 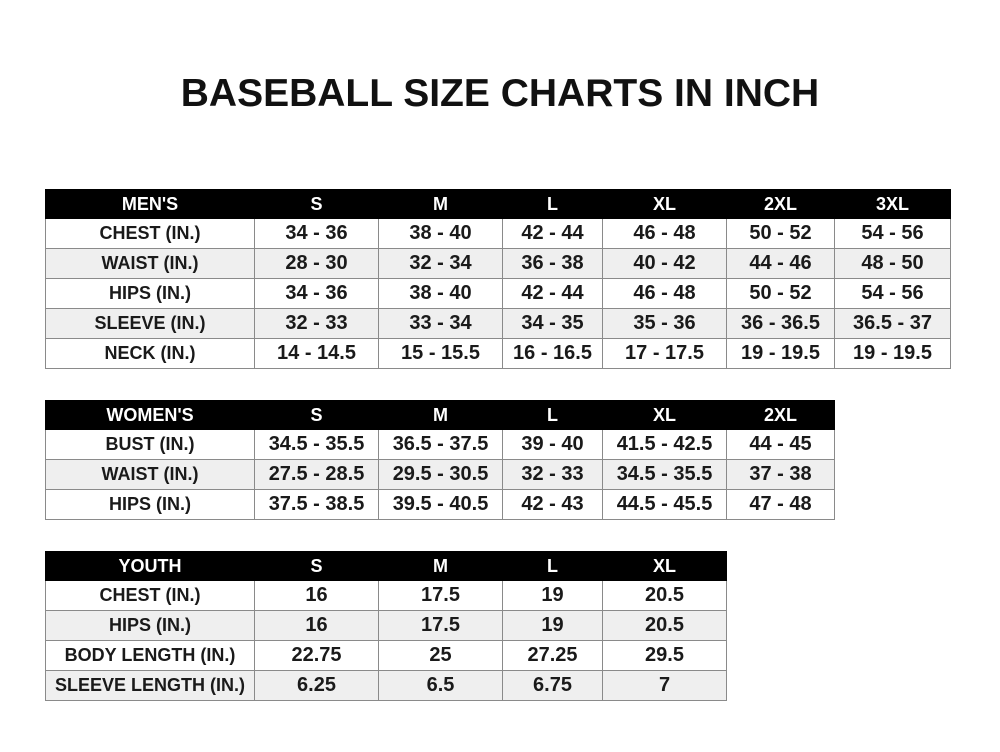 I want to click on size-header: 3XL, so click(x=892, y=204).